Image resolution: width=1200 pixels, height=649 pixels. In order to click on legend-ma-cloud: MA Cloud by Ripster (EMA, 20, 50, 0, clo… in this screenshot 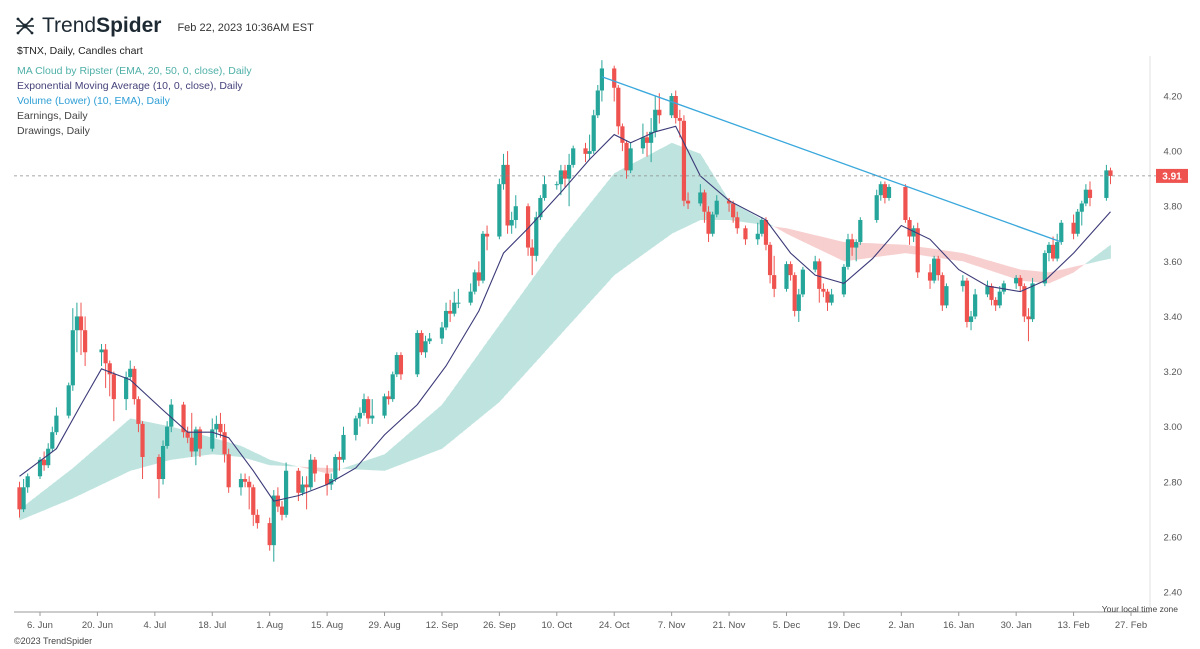, I will do `click(134, 71)`.